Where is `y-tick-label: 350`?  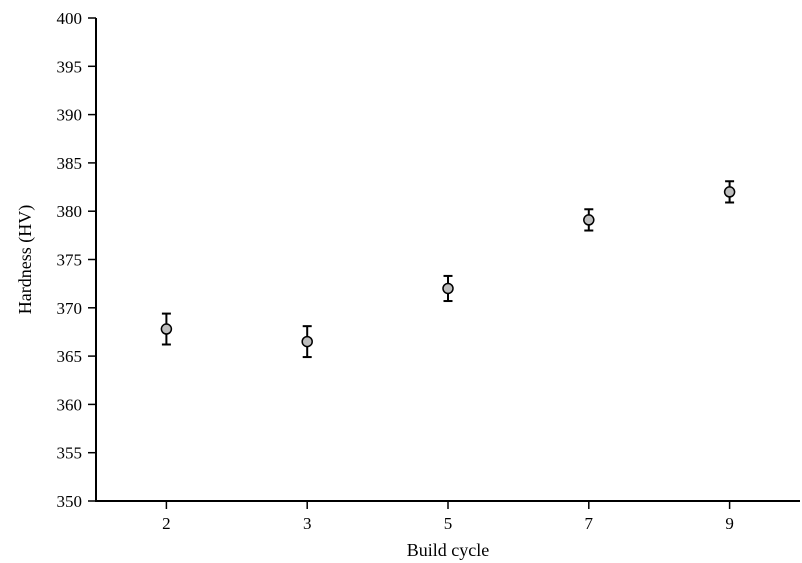
y-tick-label: 350 is located at coordinates (70, 501).